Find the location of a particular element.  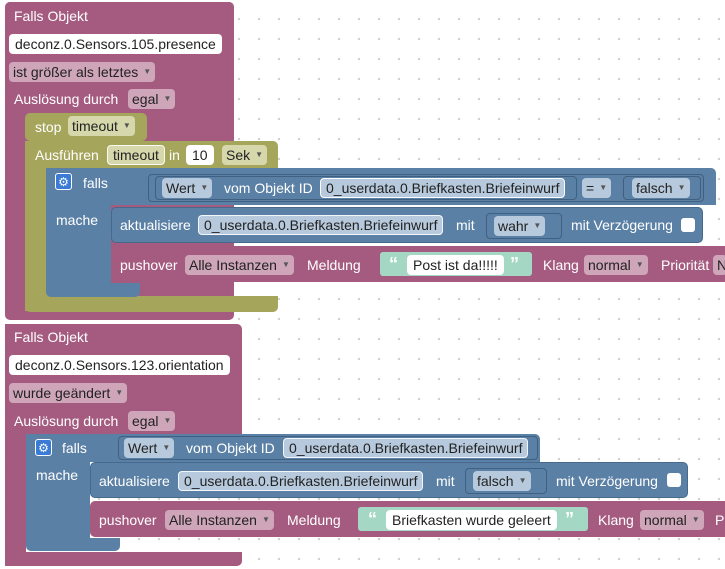

trigger-1-label: Auslösung durch is located at coordinates (66, 99).